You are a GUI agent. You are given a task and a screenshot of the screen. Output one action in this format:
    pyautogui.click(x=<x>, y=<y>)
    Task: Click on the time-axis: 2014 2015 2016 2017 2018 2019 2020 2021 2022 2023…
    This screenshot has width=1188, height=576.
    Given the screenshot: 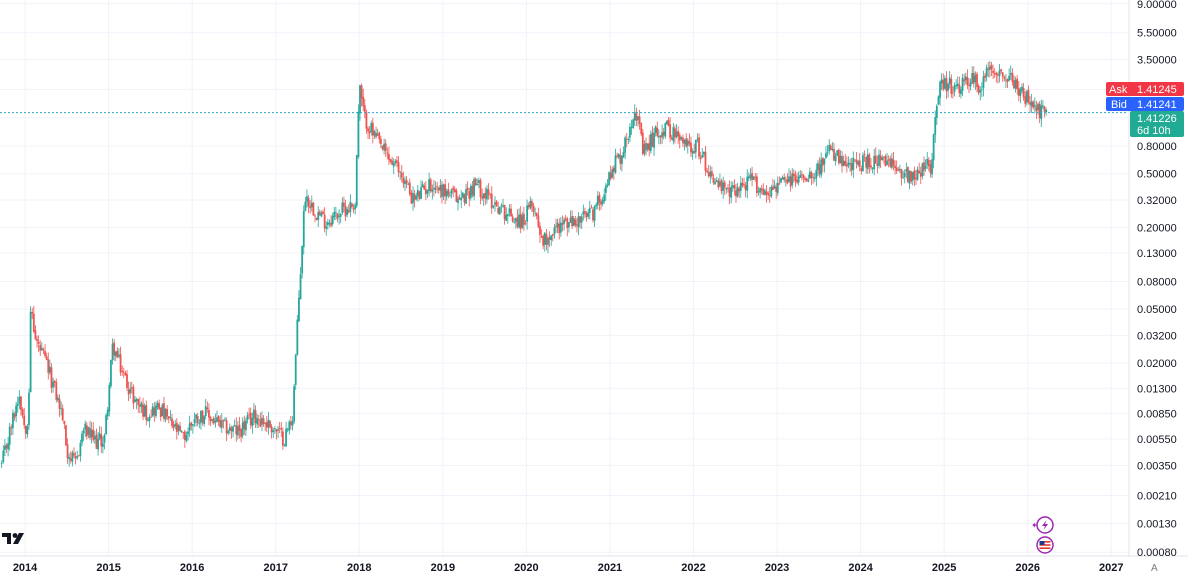 What is the action you would take?
    pyautogui.click(x=568, y=568)
    